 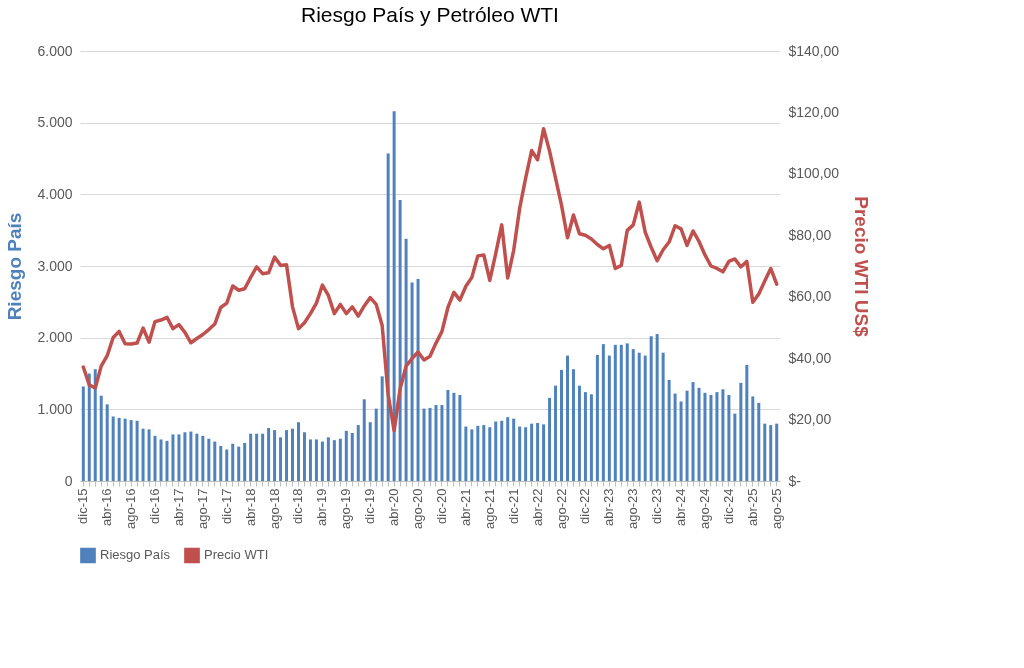 What do you see at coordinates (155, 506) in the screenshot?
I see `x-tick-label: dic-16` at bounding box center [155, 506].